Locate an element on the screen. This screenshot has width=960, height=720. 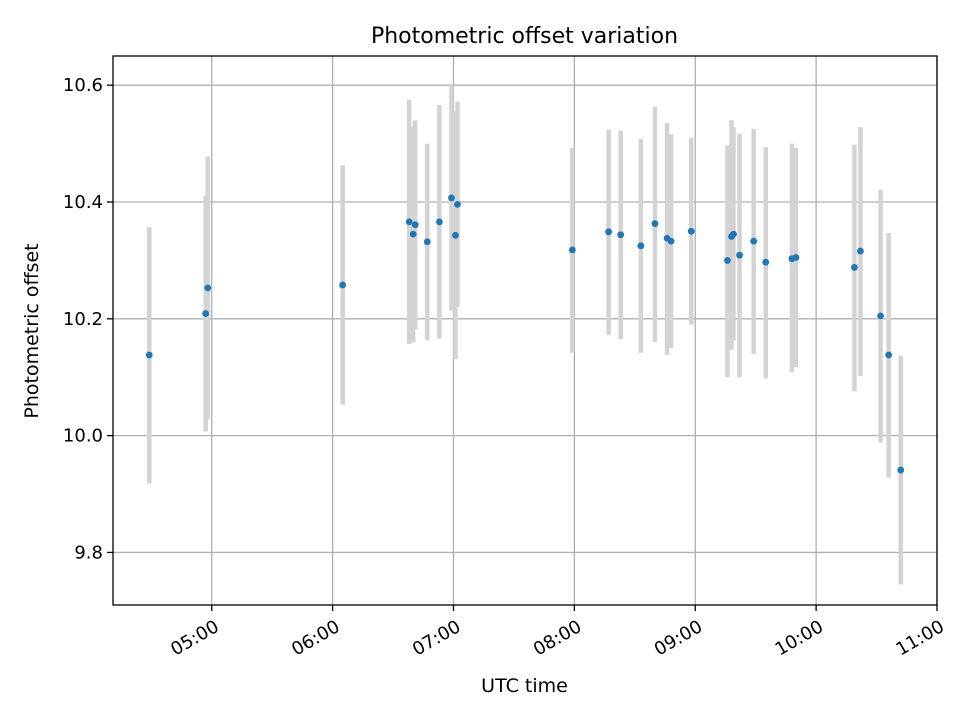
y-axis-title: Photometric offset is located at coordinates (32, 330).